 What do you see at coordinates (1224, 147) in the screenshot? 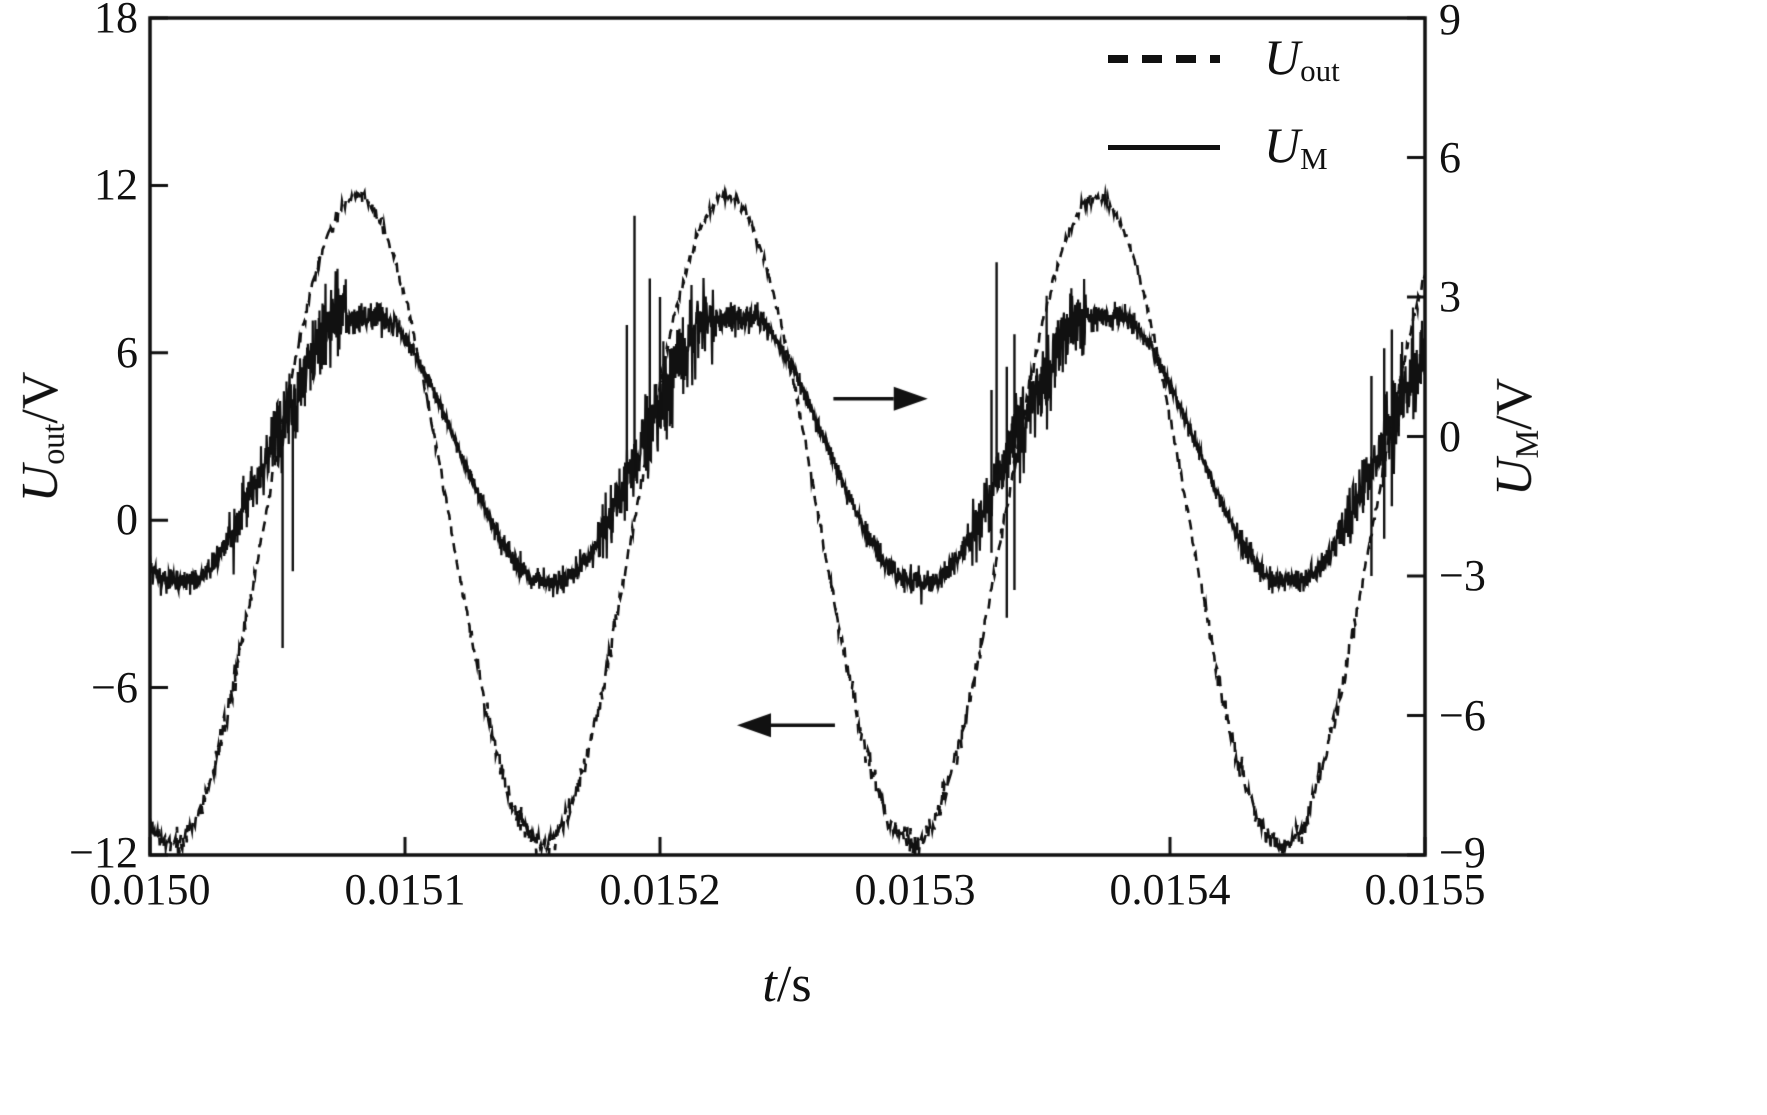
I see `legend-item-um: UM` at bounding box center [1224, 147].